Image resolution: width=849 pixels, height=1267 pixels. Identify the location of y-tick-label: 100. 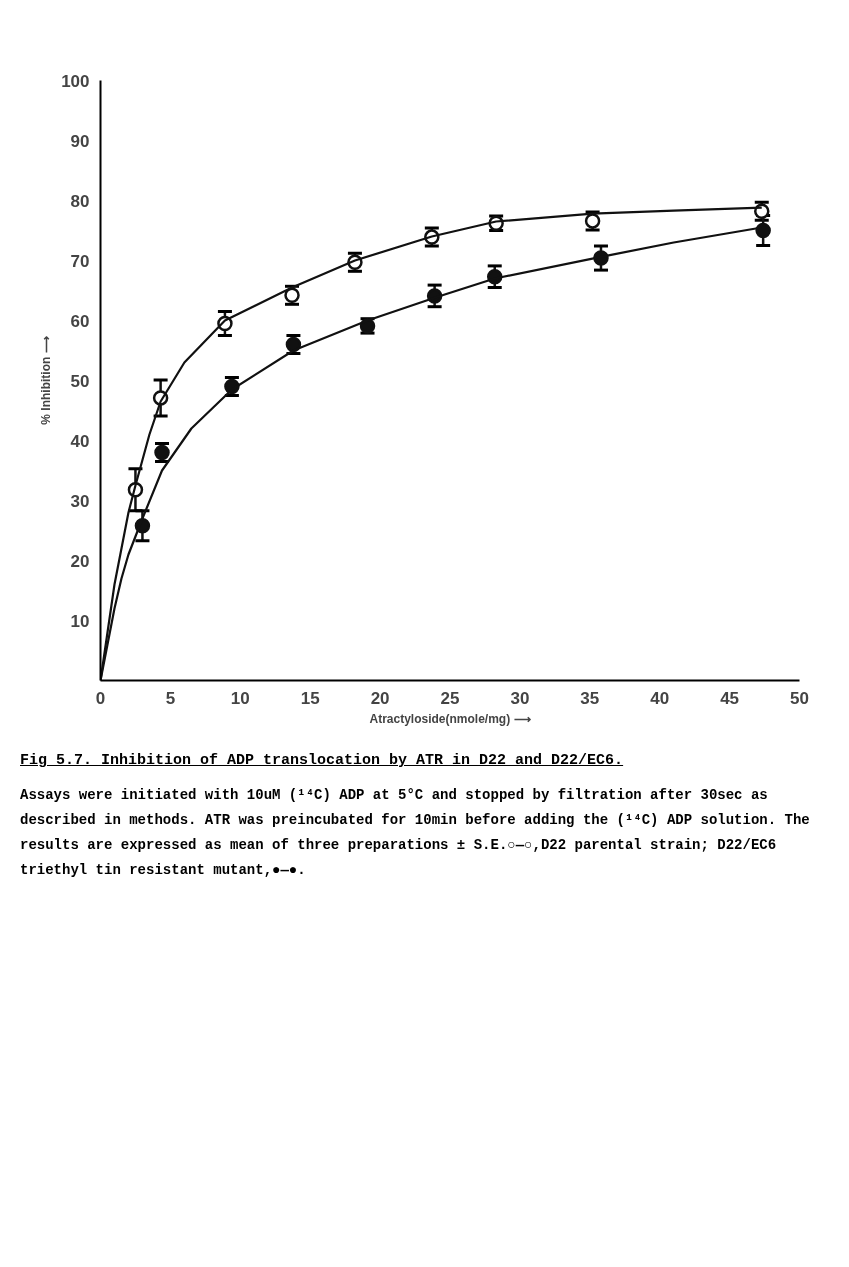
(75, 81).